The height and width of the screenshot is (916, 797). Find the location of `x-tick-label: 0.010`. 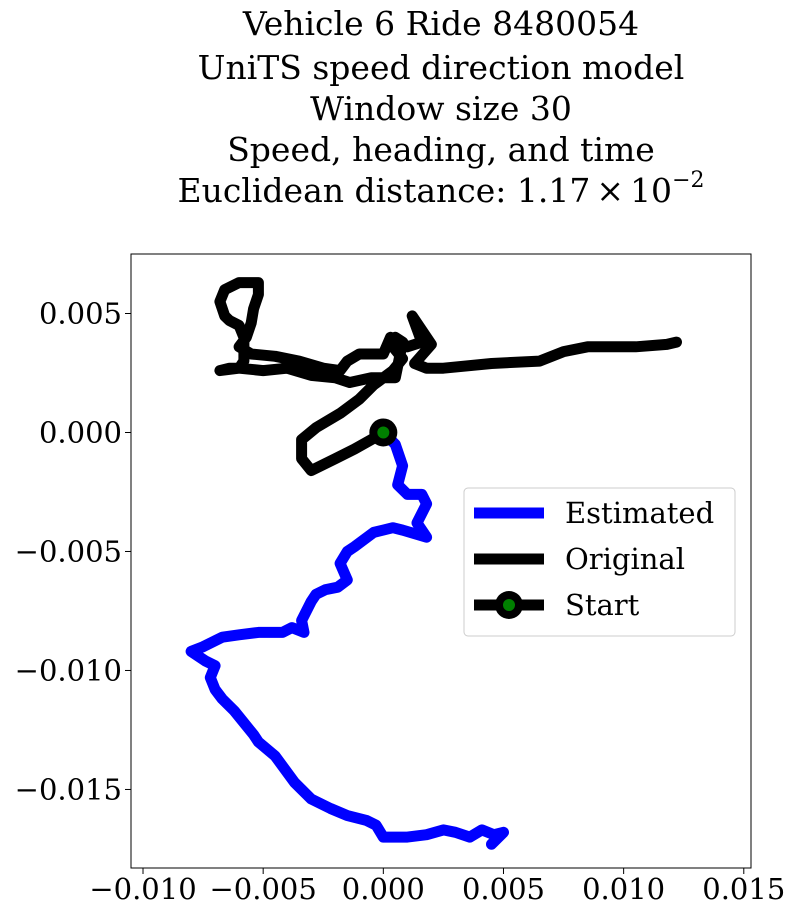

x-tick-label: 0.010 is located at coordinates (623, 889).